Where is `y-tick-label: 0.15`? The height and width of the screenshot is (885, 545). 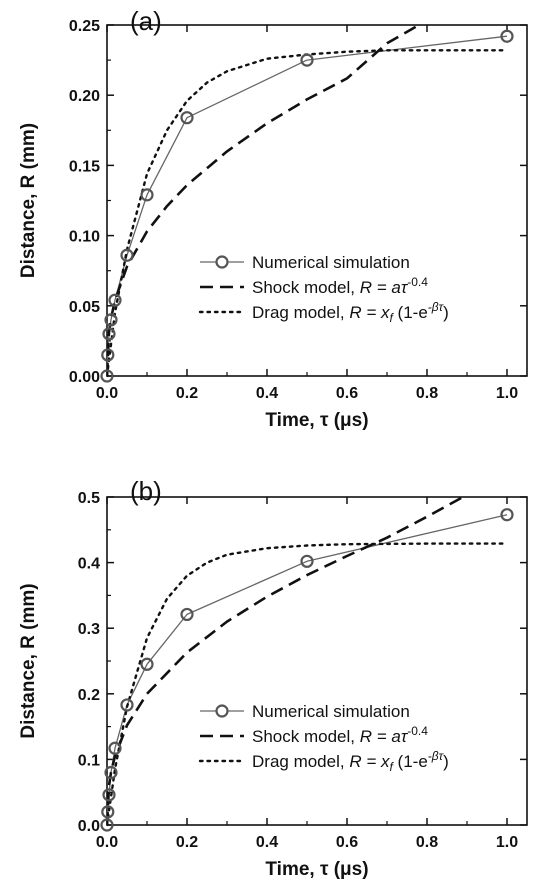 y-tick-label: 0.15 is located at coordinates (84, 166).